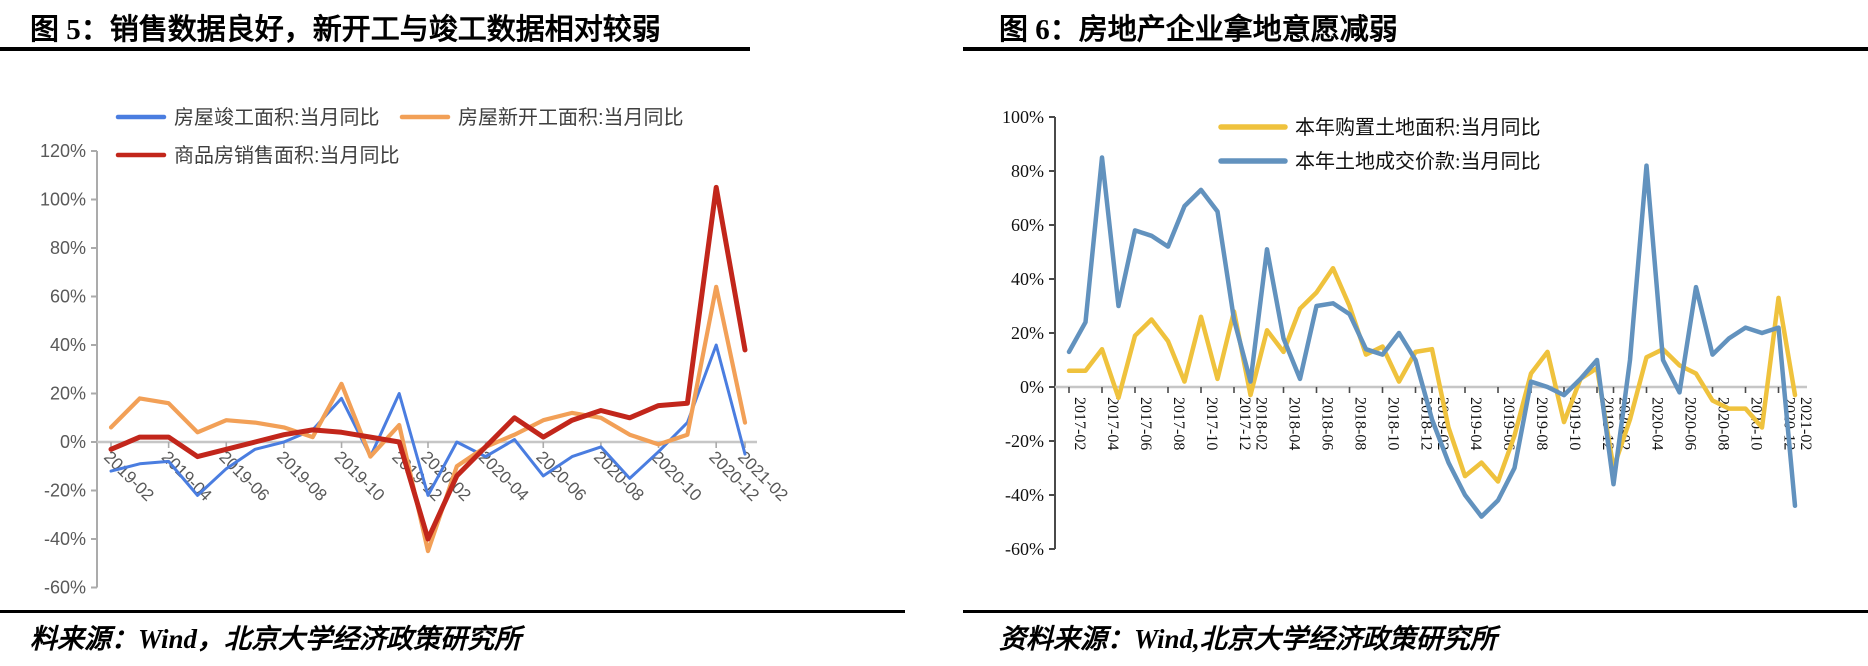 The height and width of the screenshot is (666, 1868). What do you see at coordinates (452, 611) in the screenshot?
I see `figure5-source-rule` at bounding box center [452, 611].